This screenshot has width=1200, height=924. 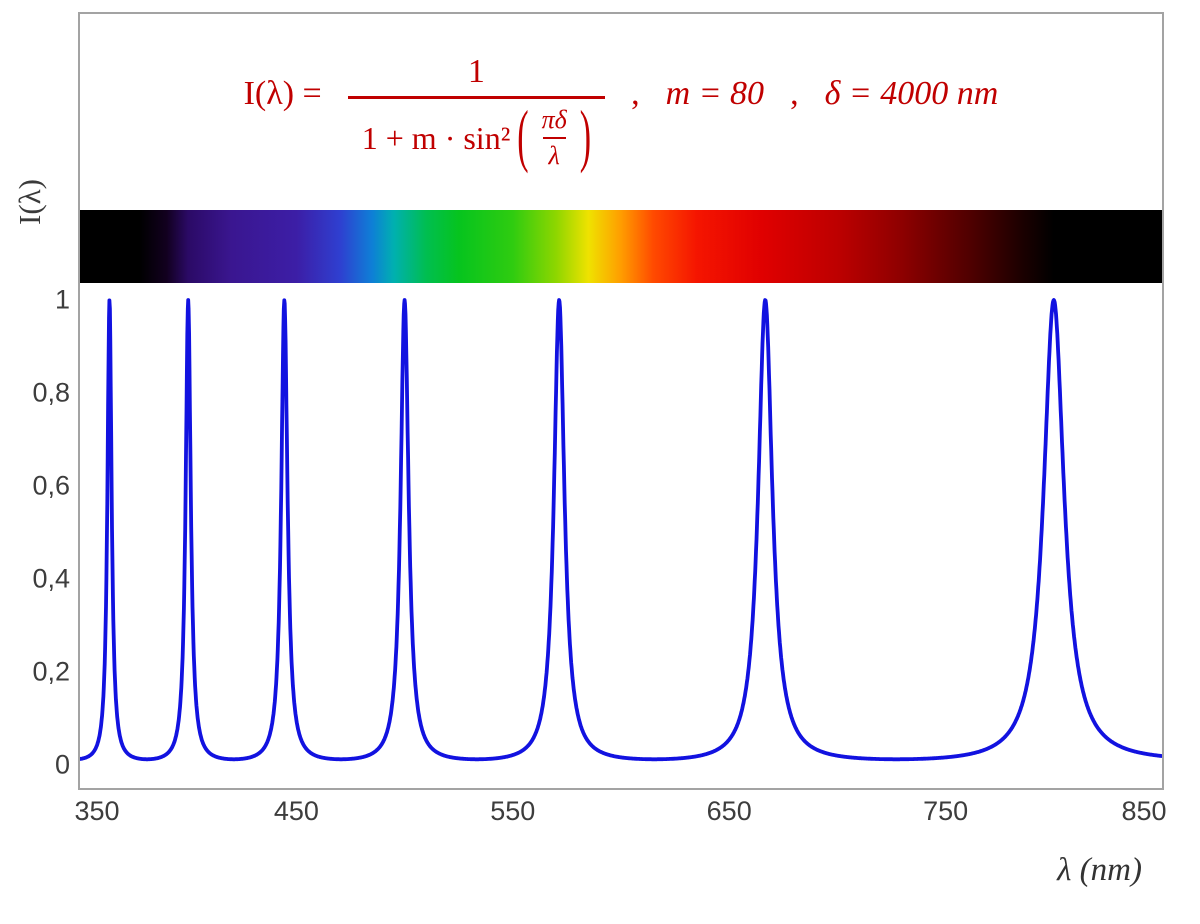 What do you see at coordinates (436, 137) in the screenshot?
I see `denominator-prefix: 1 + m · sin²` at bounding box center [436, 137].